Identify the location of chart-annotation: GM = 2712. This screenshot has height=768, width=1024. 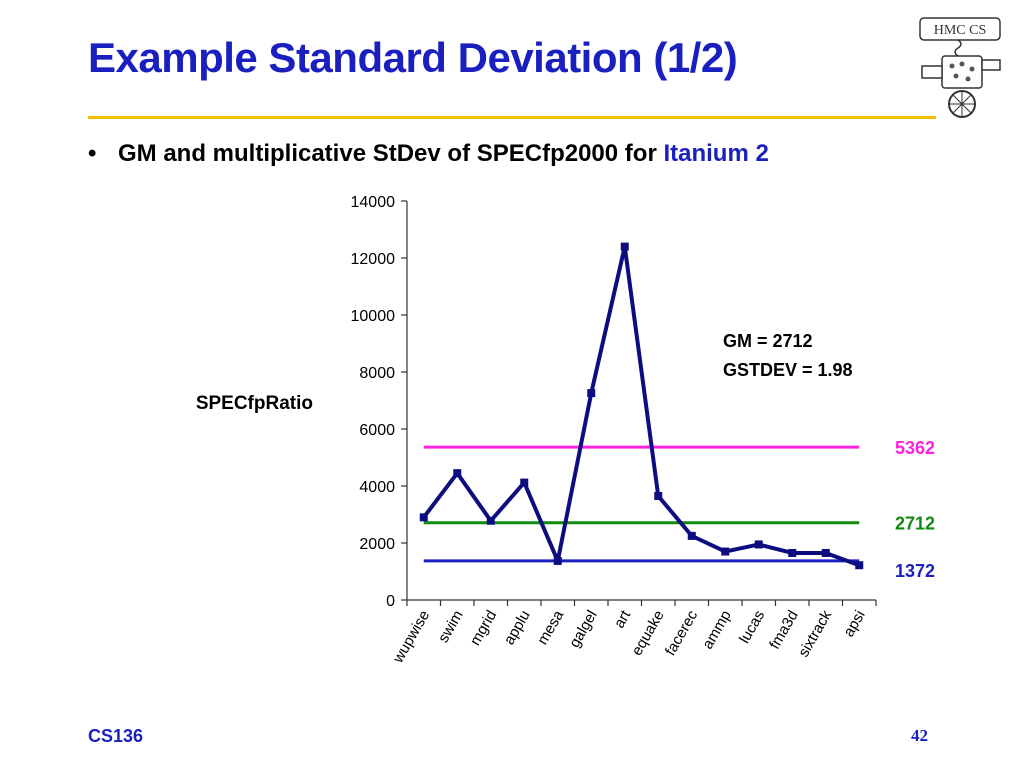
(768, 341).